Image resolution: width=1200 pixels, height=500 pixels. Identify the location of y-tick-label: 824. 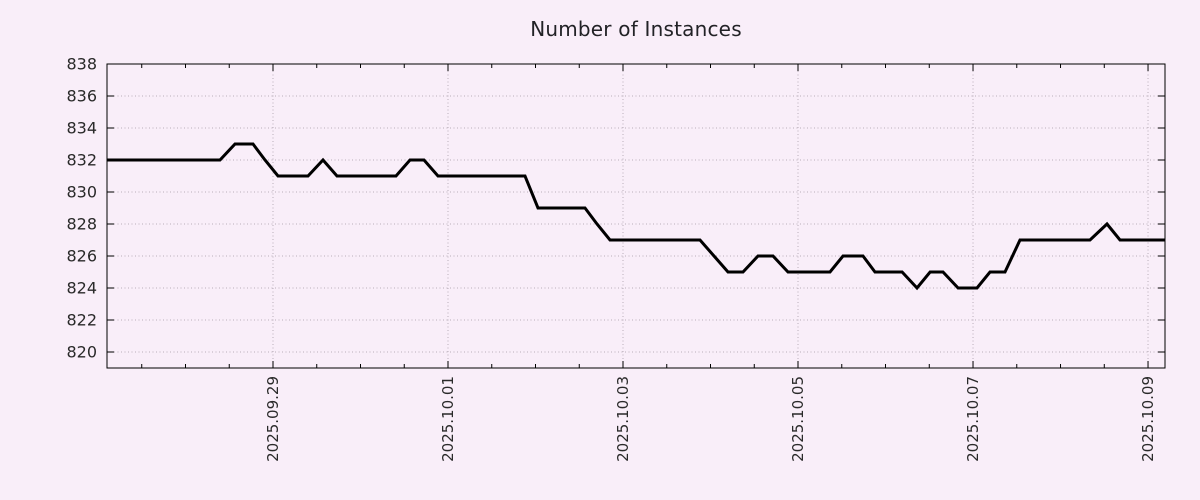
(81, 288).